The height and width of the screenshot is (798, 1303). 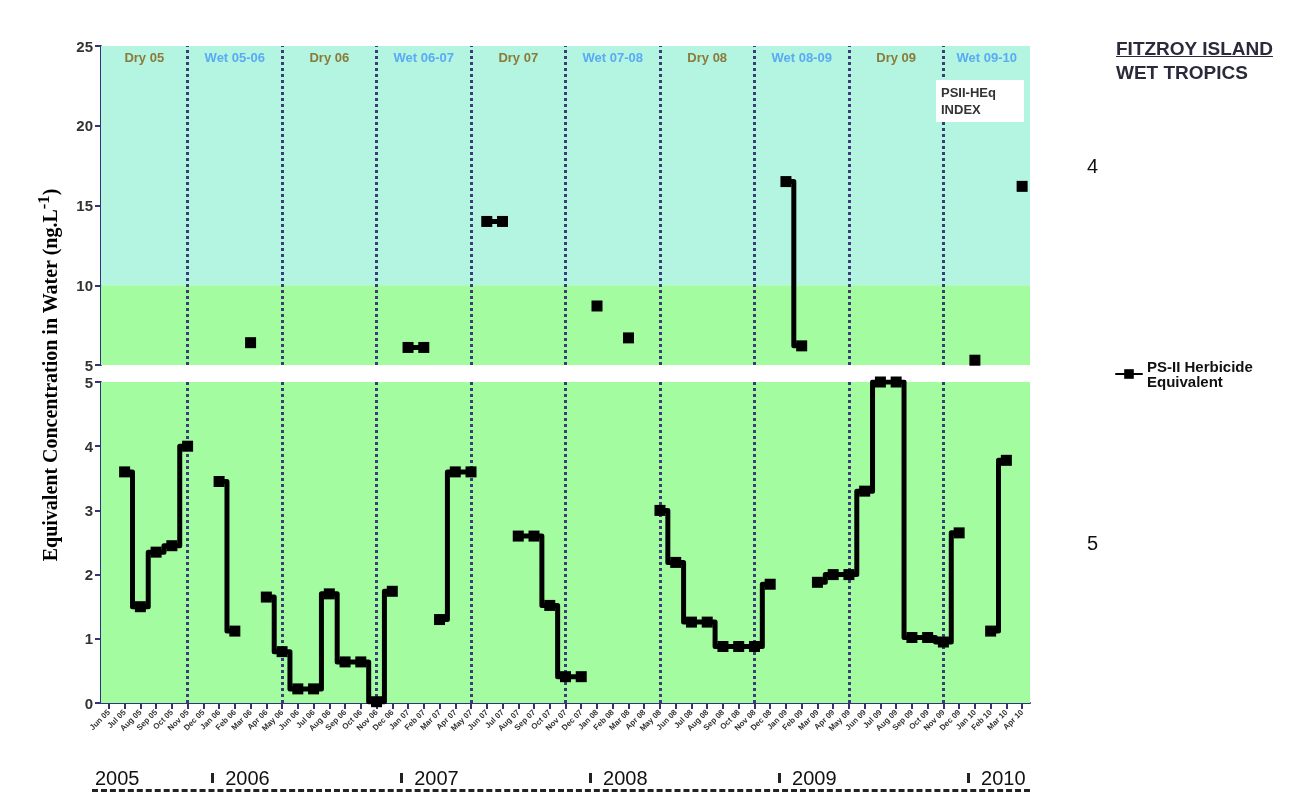 What do you see at coordinates (801, 57) in the screenshot?
I see `annotation: Wet 08-09` at bounding box center [801, 57].